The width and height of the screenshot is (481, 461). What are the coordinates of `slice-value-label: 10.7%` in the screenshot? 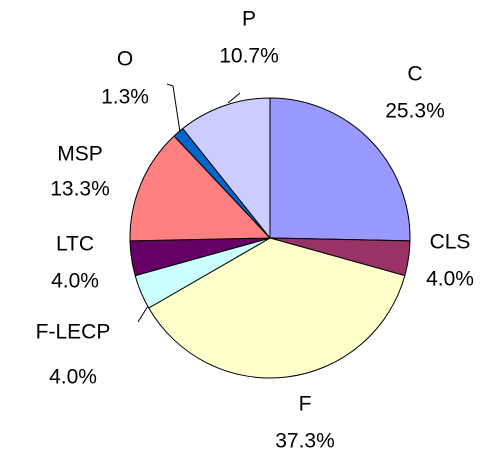 It's located at (249, 56).